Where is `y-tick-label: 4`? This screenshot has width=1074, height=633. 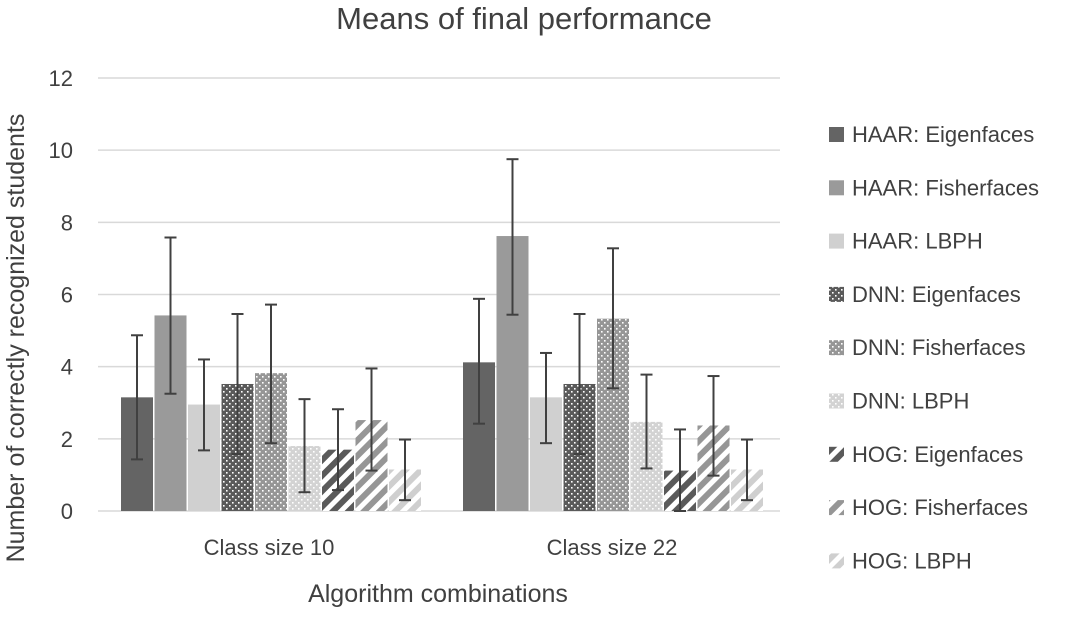 y-tick-label: 4 is located at coordinates (67, 367).